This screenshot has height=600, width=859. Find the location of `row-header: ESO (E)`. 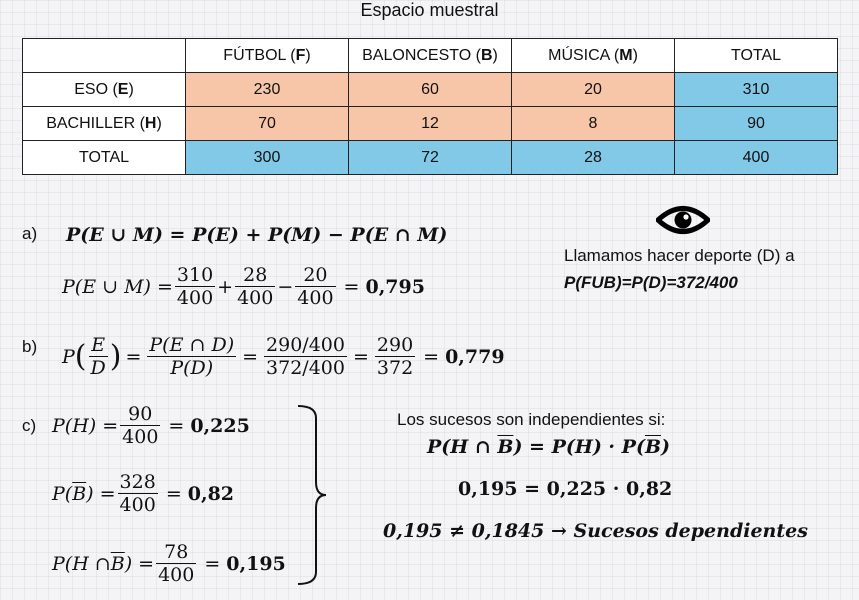

row-header: ESO (E) is located at coordinates (104, 89).